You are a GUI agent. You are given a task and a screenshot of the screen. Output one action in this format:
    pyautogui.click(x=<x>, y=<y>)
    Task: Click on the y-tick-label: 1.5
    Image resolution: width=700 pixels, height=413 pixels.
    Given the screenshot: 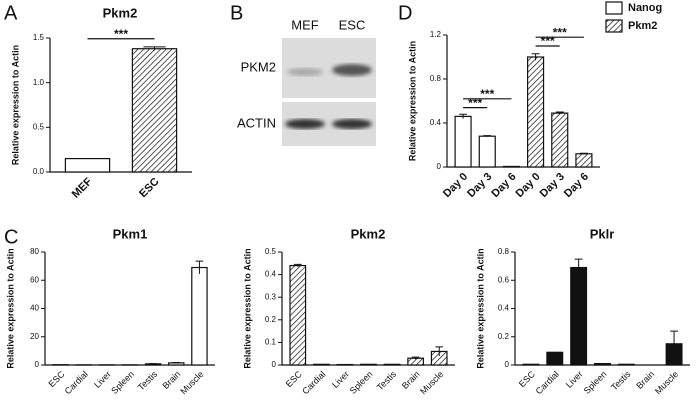 What is the action you would take?
    pyautogui.click(x=39, y=37)
    